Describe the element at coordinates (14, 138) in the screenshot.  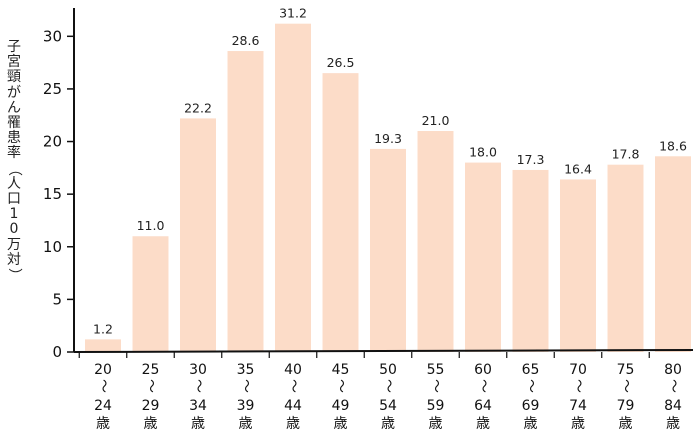
I see `y-axis-label-char: 患` at that location.